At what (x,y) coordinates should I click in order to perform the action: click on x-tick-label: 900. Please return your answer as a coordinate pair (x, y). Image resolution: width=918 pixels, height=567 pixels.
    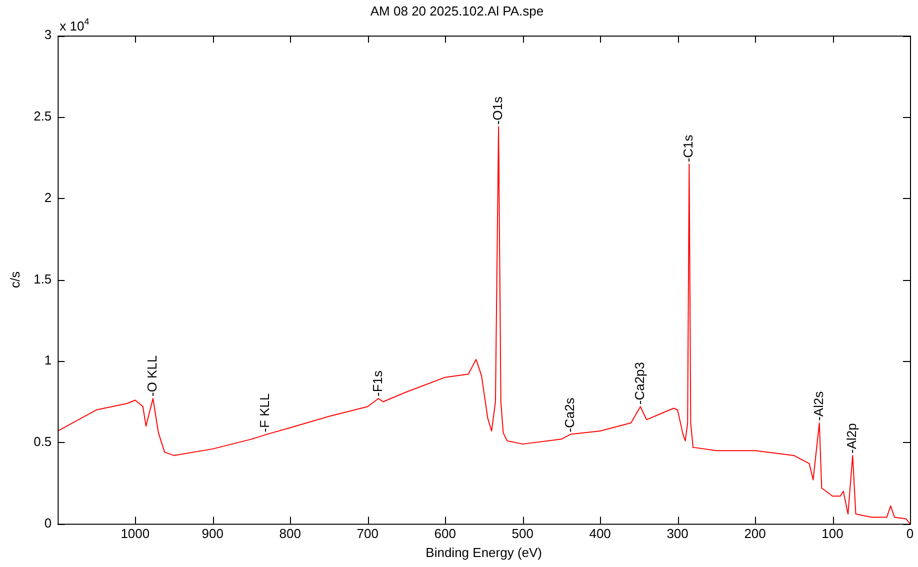
    Looking at the image, I should click on (213, 534).